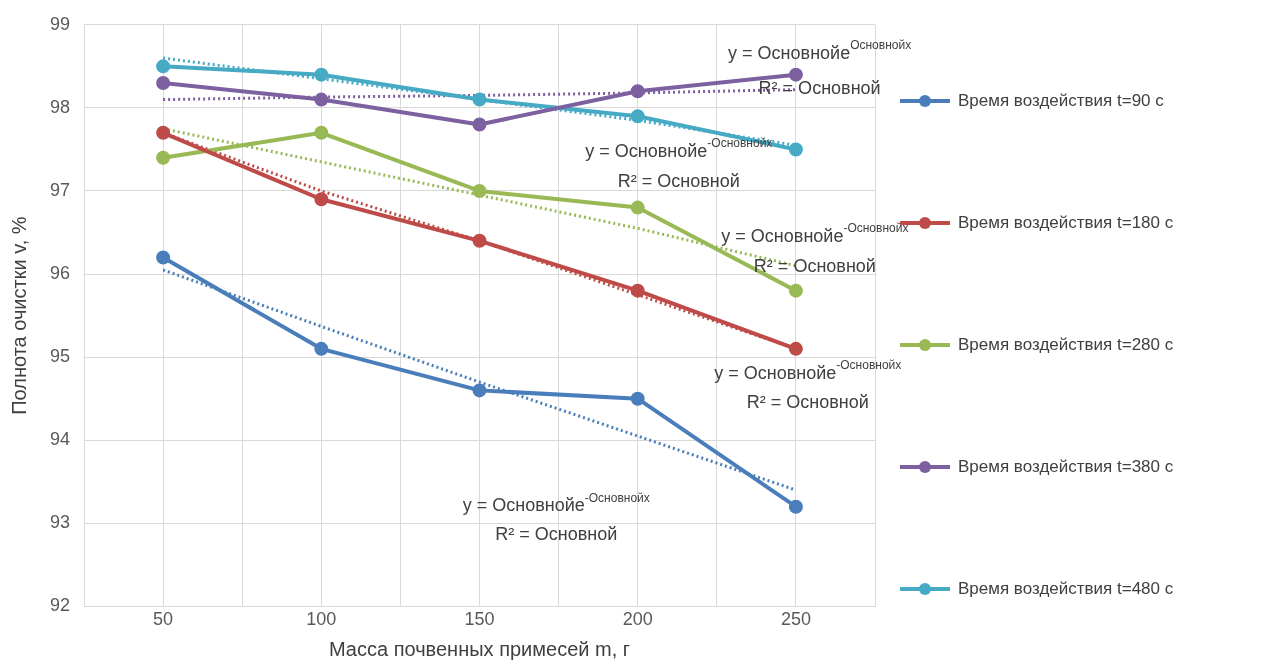 The width and height of the screenshot is (1270, 670). I want to click on y-tick-label: 93, so click(60, 522).